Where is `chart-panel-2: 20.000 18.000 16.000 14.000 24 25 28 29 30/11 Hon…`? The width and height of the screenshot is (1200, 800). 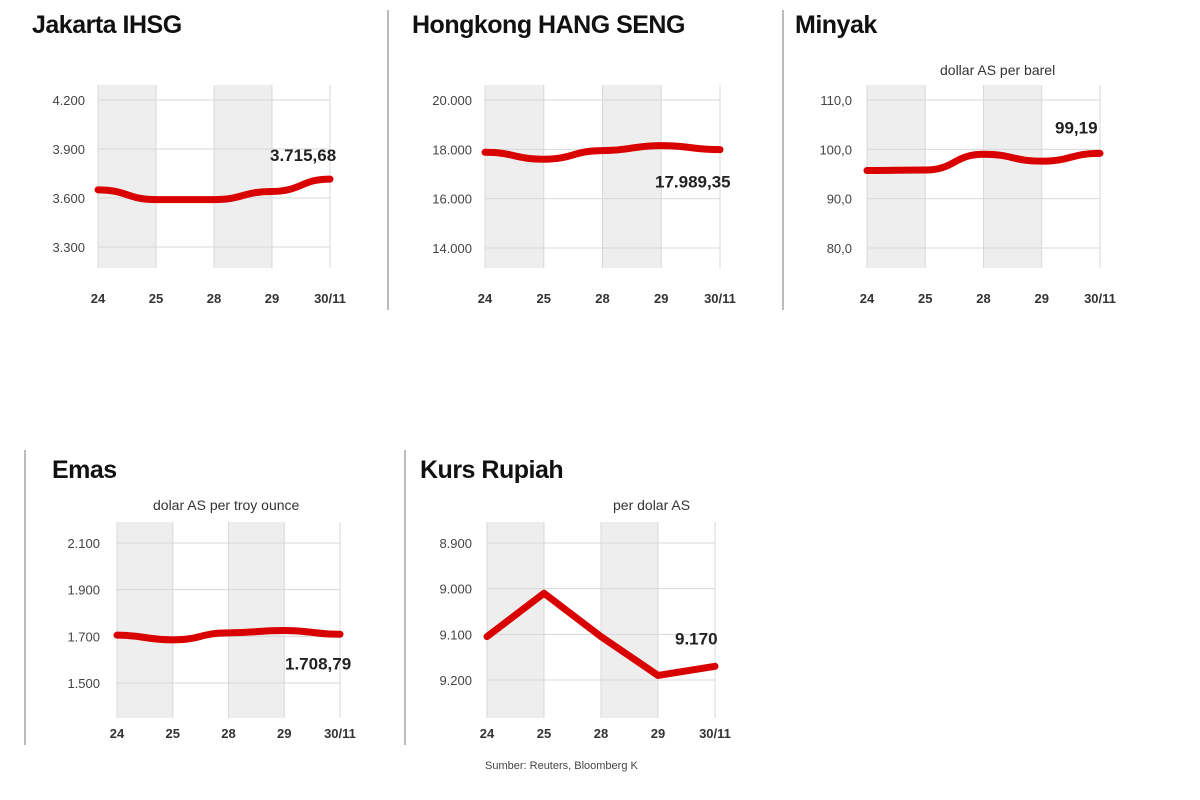
chart-panel-2: 20.000 18.000 16.000 14.000 24 25 28 29 30/11 Hon… is located at coordinates (598, 160).